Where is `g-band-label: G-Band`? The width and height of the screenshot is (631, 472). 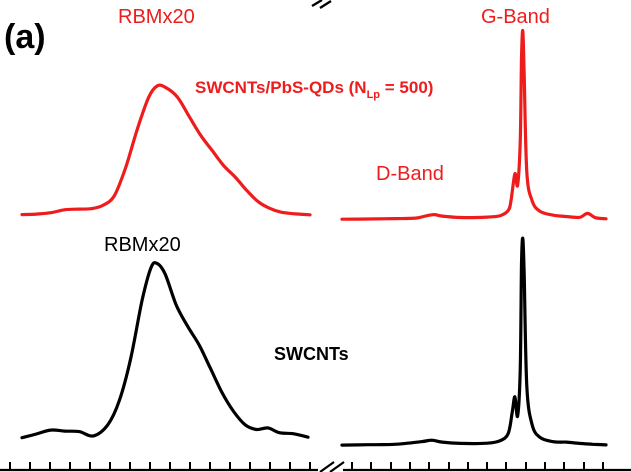 g-band-label: G-Band is located at coordinates (515, 17).